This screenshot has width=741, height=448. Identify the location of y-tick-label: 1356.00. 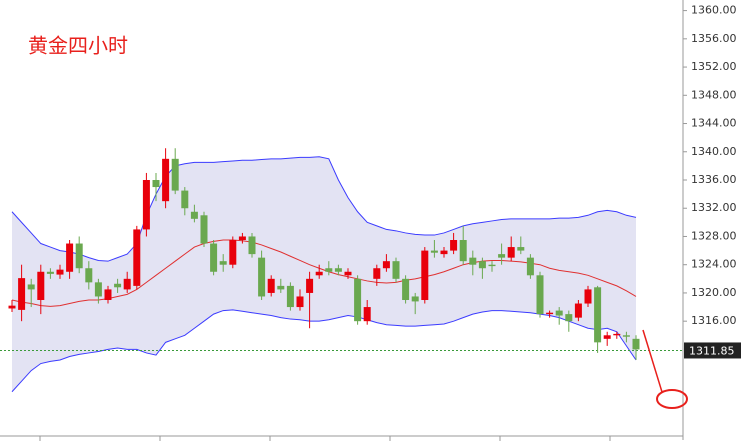
(714, 38).